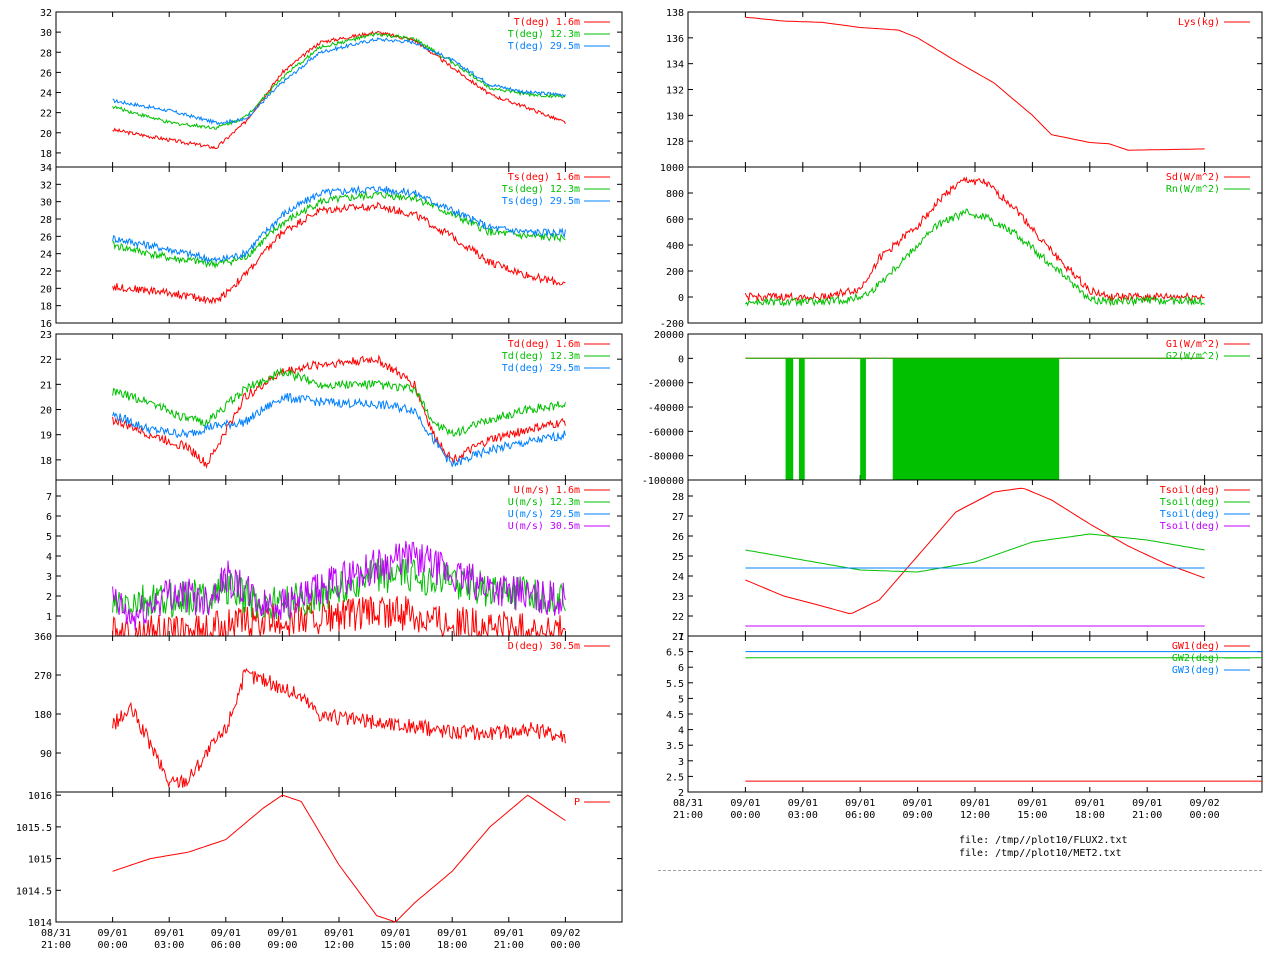 The image size is (1280, 965). What do you see at coordinates (678, 597) in the screenshot?
I see `y-tick-label: 23` at bounding box center [678, 597].